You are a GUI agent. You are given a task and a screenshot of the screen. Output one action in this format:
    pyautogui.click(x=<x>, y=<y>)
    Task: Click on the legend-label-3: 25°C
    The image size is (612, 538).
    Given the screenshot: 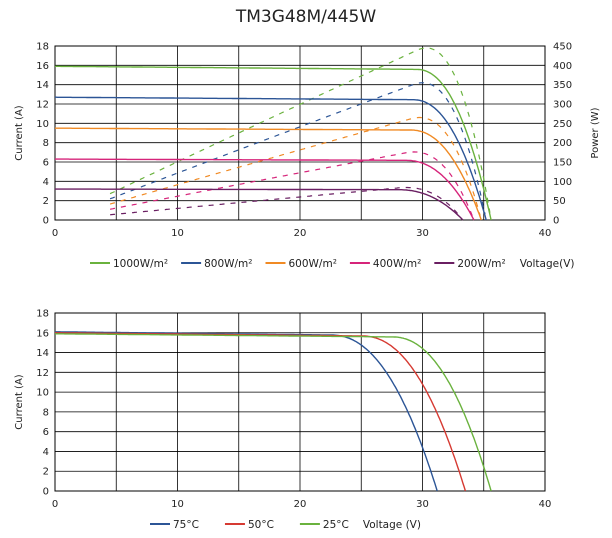 What is the action you would take?
    pyautogui.click(x=336, y=525)
    